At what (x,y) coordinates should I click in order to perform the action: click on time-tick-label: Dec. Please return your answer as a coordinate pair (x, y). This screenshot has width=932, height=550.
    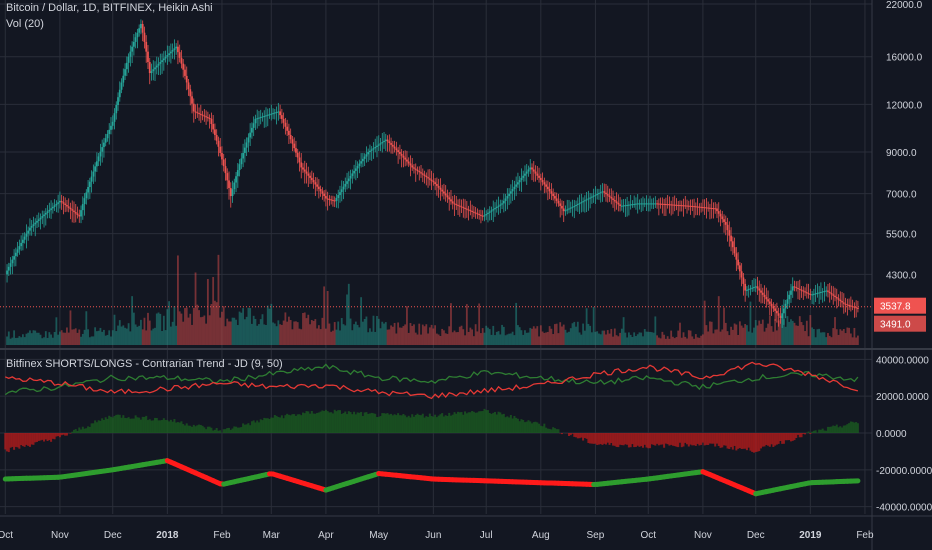
    Looking at the image, I should click on (756, 535).